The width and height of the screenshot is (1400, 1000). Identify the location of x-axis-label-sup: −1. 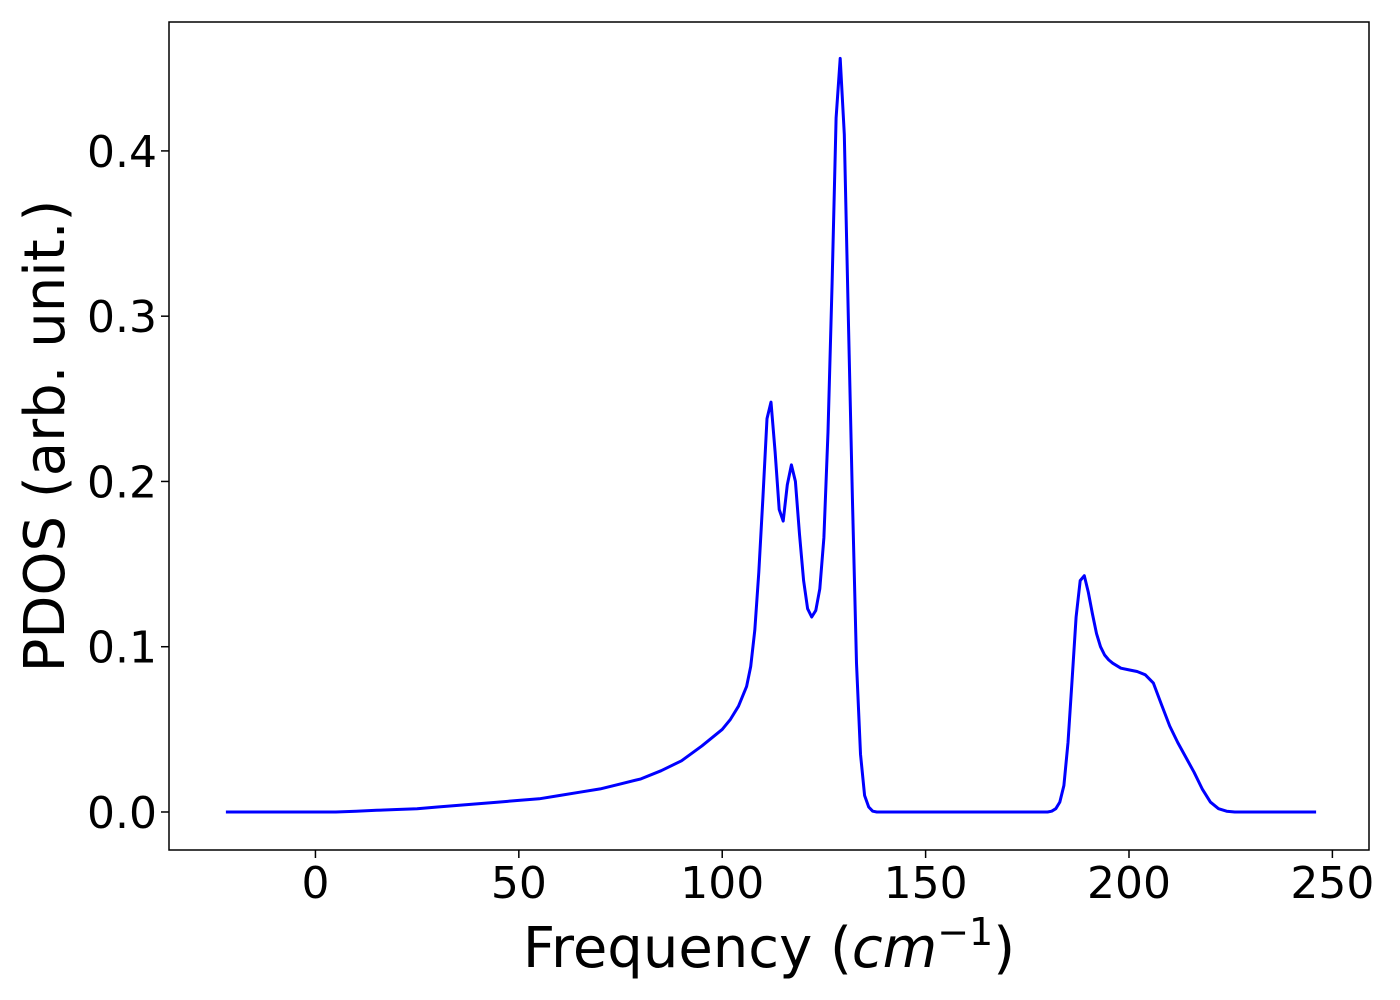
(965, 932).